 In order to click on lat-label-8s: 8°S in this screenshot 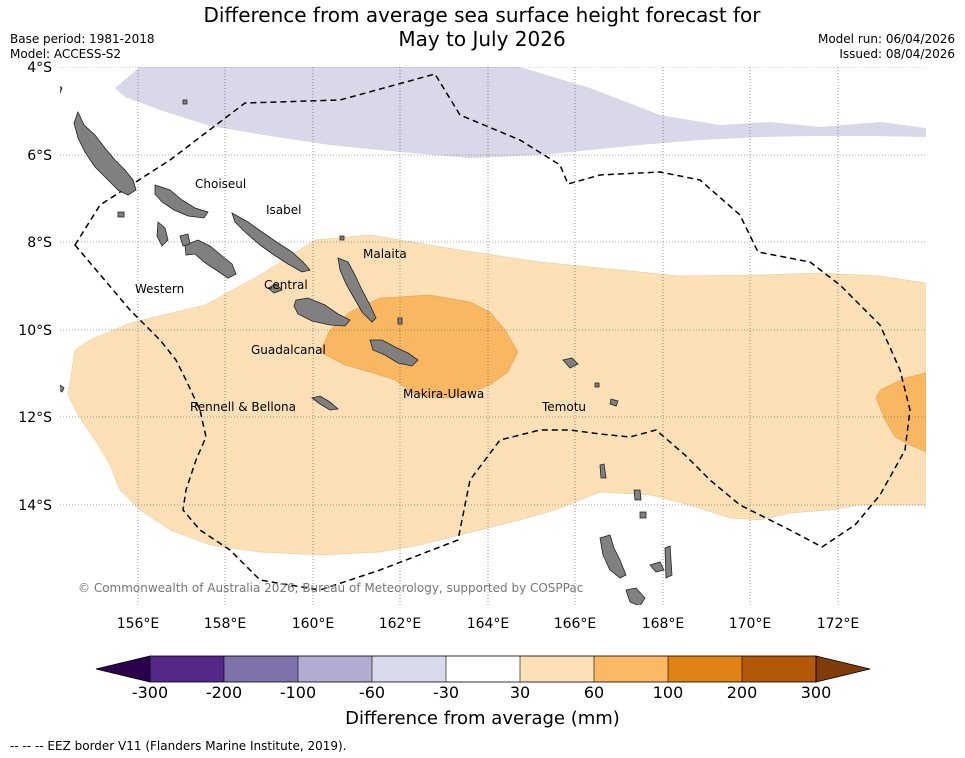, I will do `click(39, 243)`.